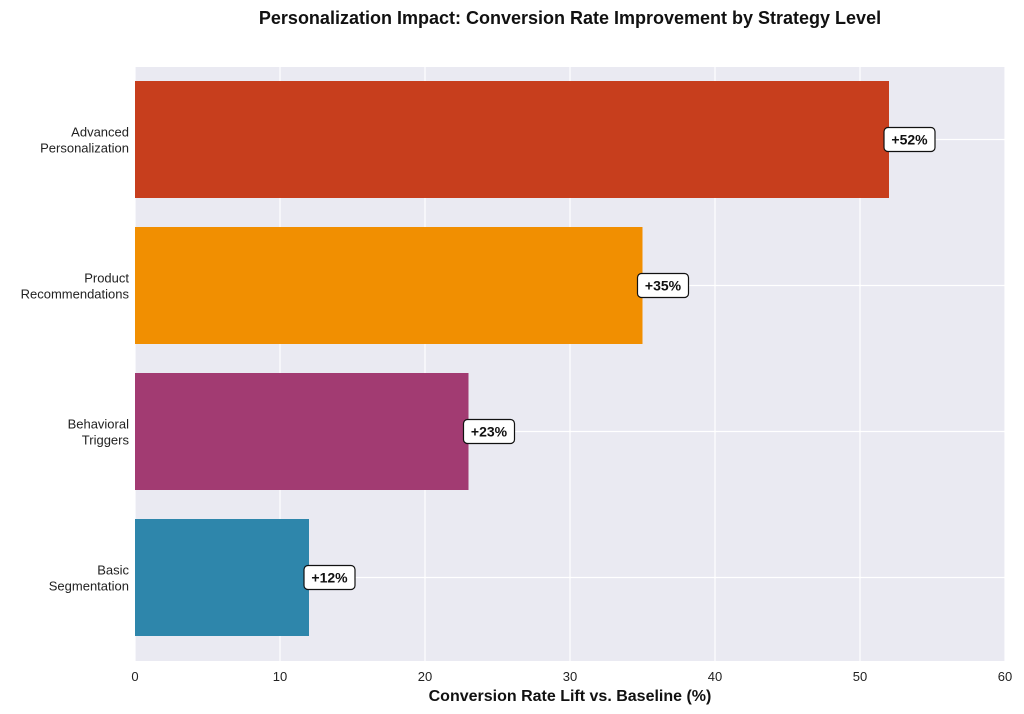 The height and width of the screenshot is (714, 1024). What do you see at coordinates (106, 440) in the screenshot?
I see `y-tick-label-line: Triggers` at bounding box center [106, 440].